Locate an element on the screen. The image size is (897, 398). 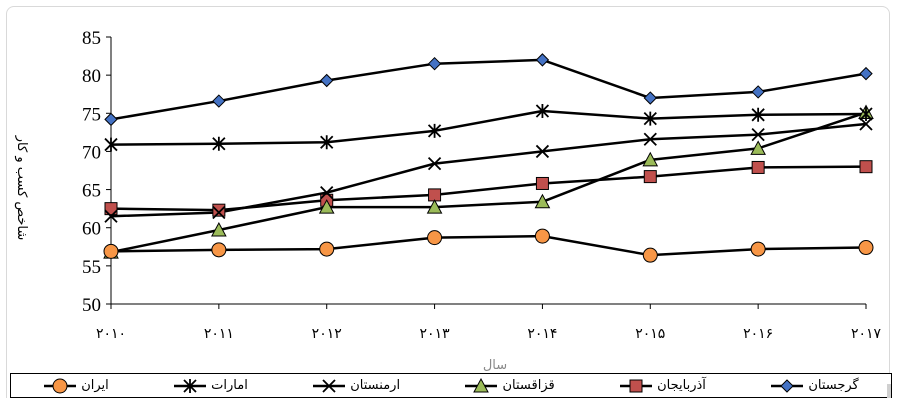
y-tick-label: 50 is located at coordinates (91, 305).